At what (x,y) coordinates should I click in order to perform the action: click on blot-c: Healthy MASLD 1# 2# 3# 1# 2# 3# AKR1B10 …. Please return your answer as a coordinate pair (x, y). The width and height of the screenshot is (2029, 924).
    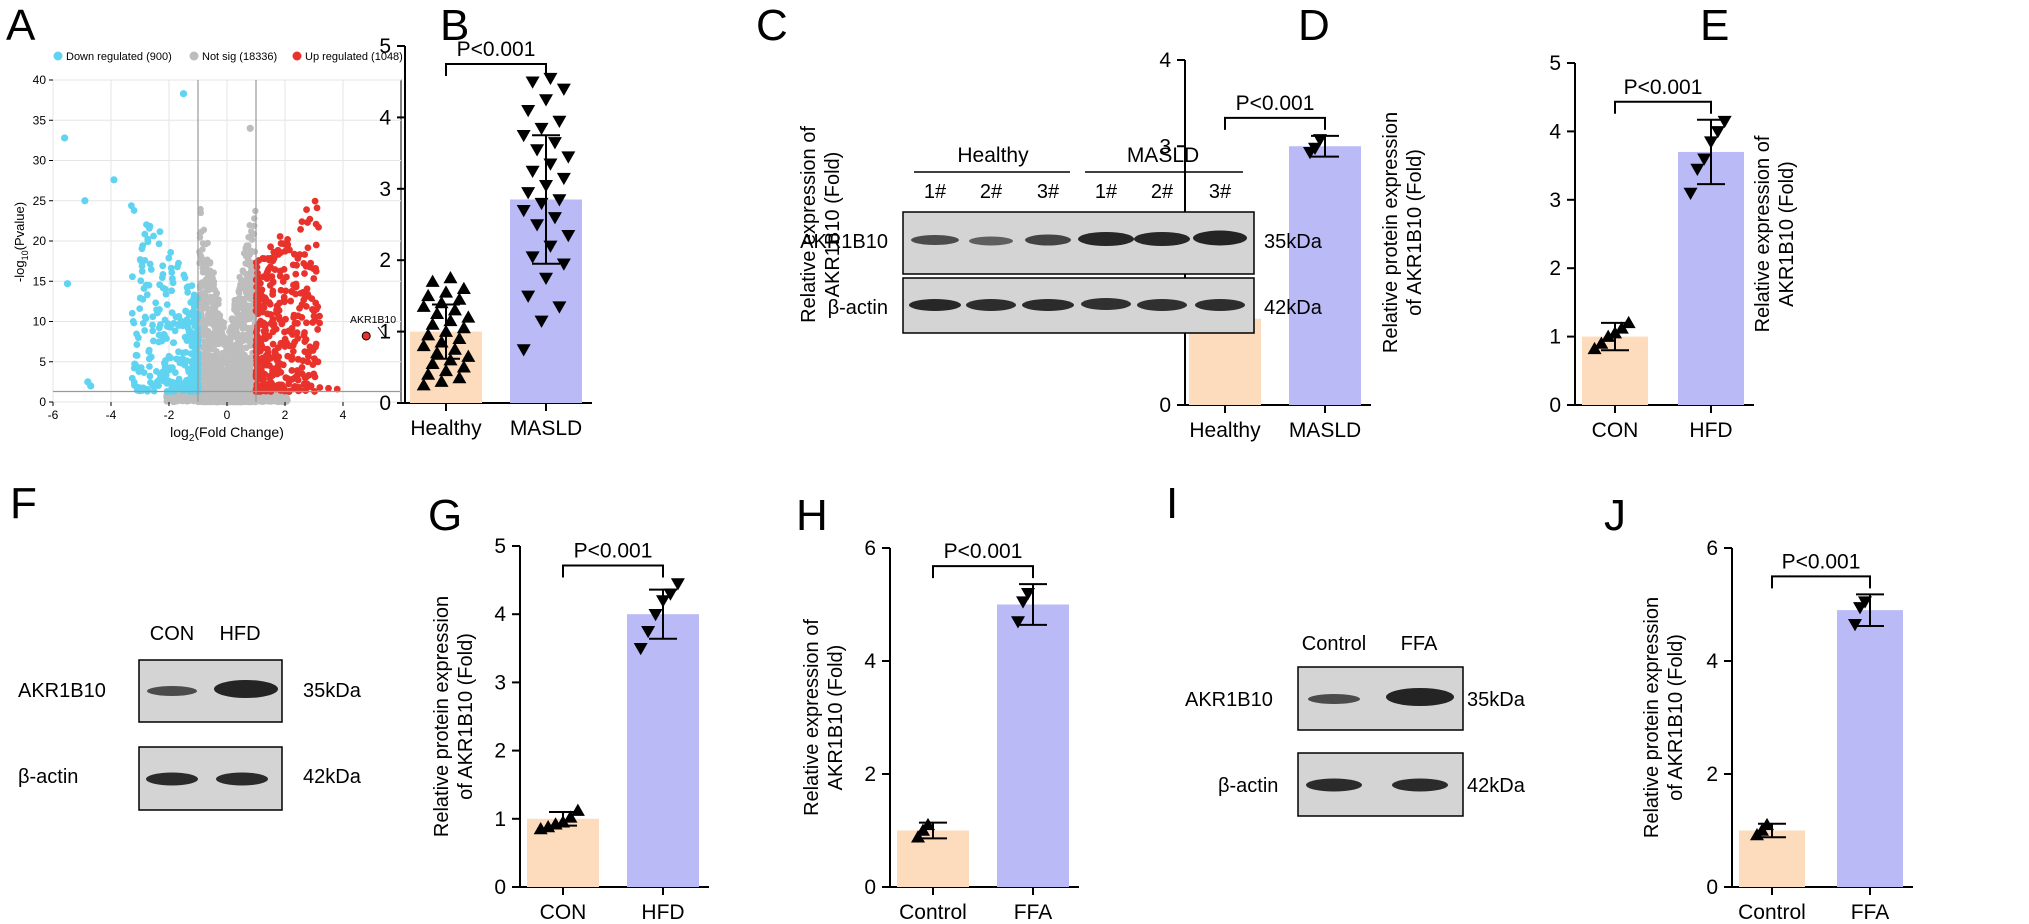
    Looking at the image, I should click on (1061, 239).